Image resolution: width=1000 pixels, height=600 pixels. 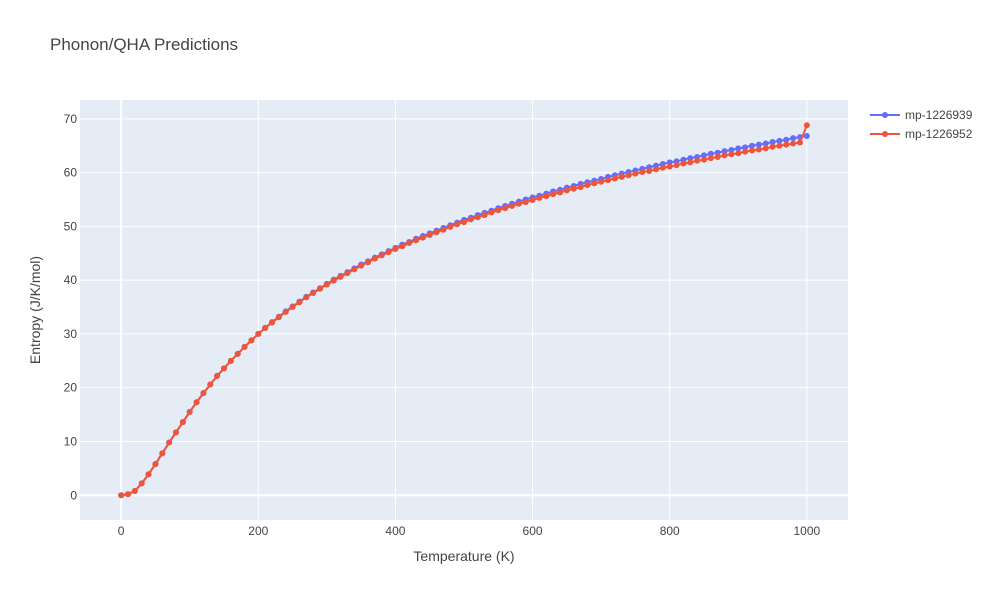 I want to click on y-tick-label: 0, so click(x=73, y=495).